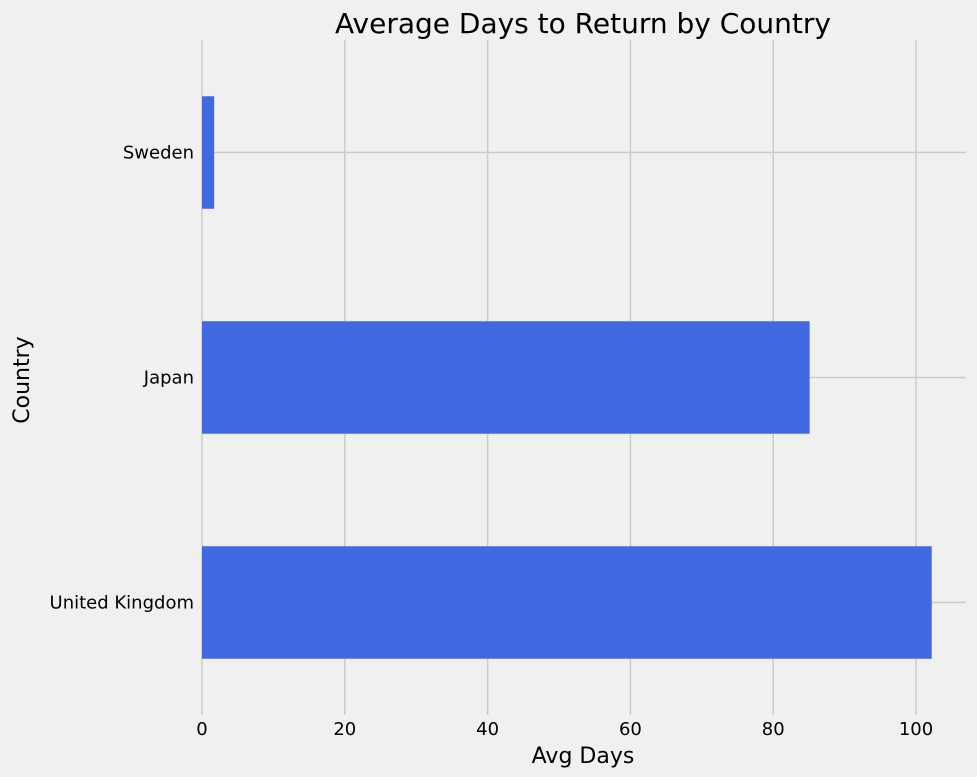 The width and height of the screenshot is (977, 777). Describe the element at coordinates (201, 729) in the screenshot. I see `x-tick-label-0: 0` at that location.